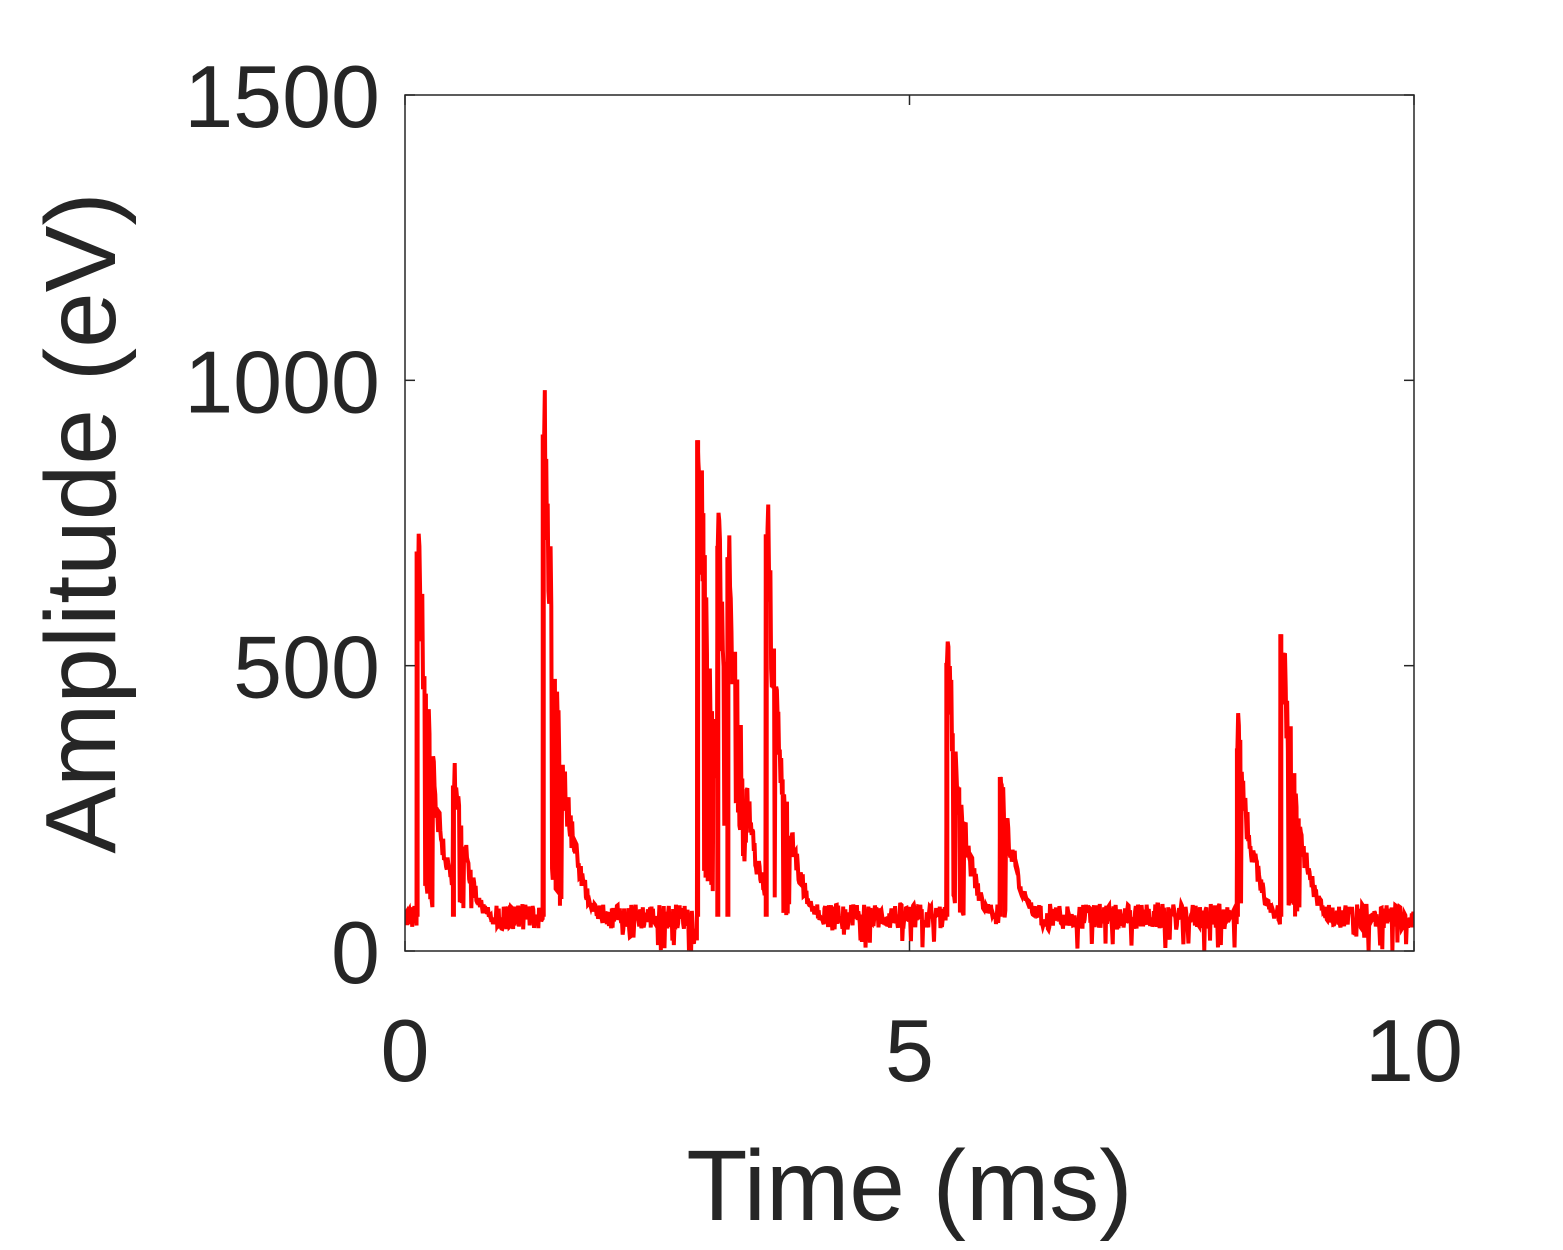 The image size is (1563, 1250). What do you see at coordinates (282, 381) in the screenshot?
I see `y-tick-label: 1000` at bounding box center [282, 381].